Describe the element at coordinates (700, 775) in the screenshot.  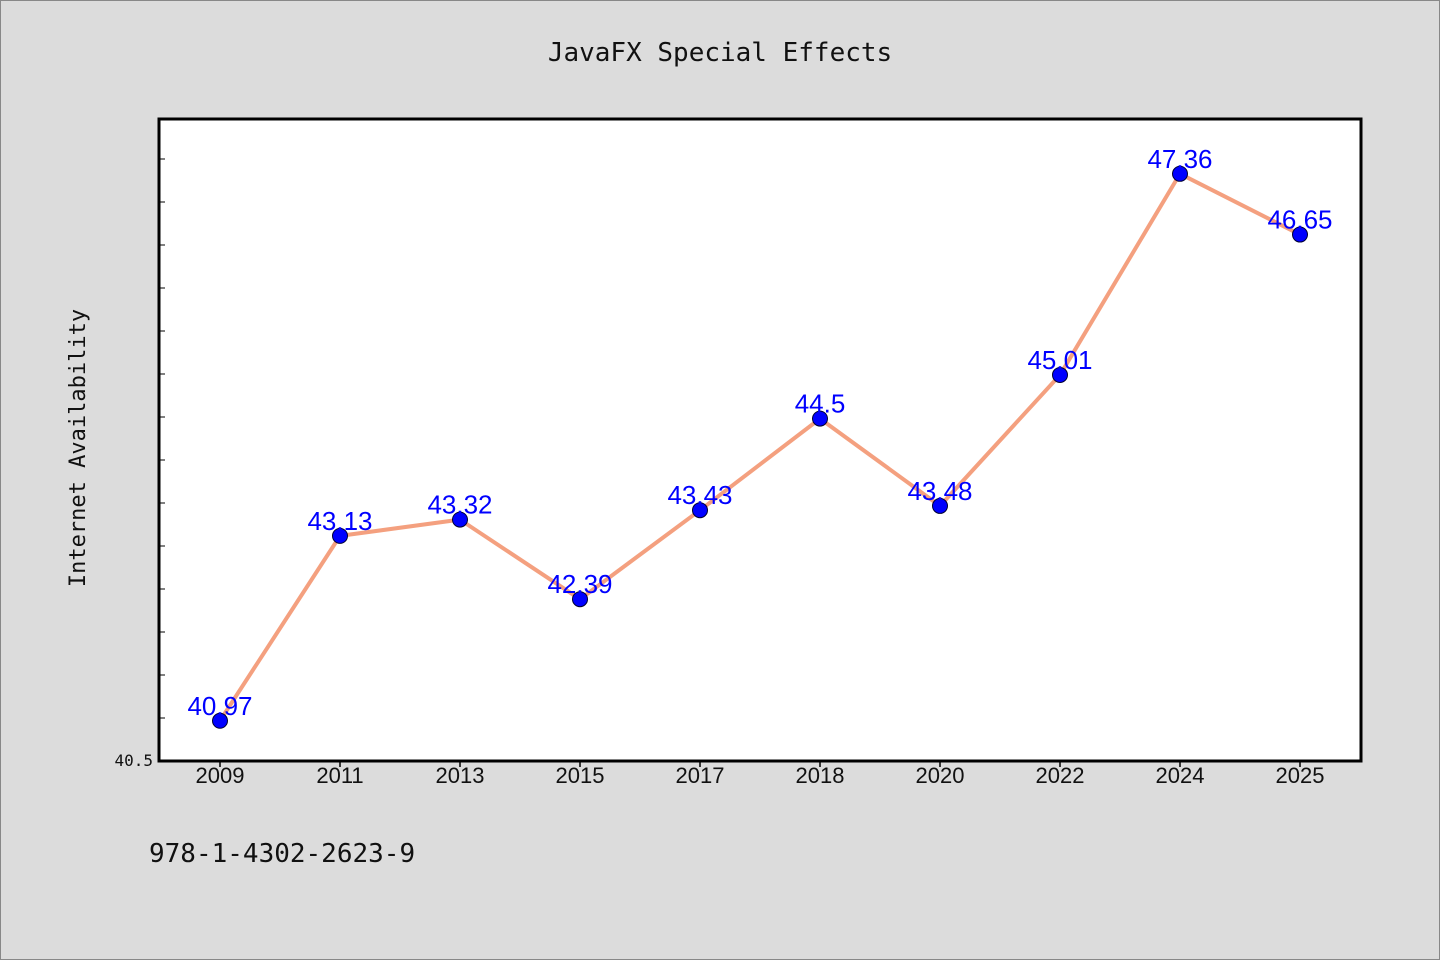
I see `x-tick-label: 2017` at that location.